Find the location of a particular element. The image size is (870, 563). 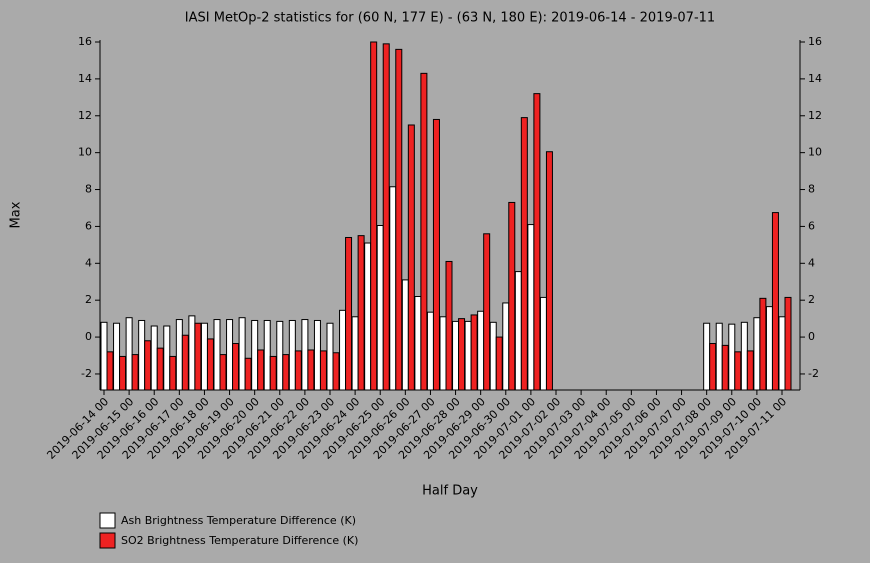

y2-tick-label: 8 is located at coordinates (811, 189).